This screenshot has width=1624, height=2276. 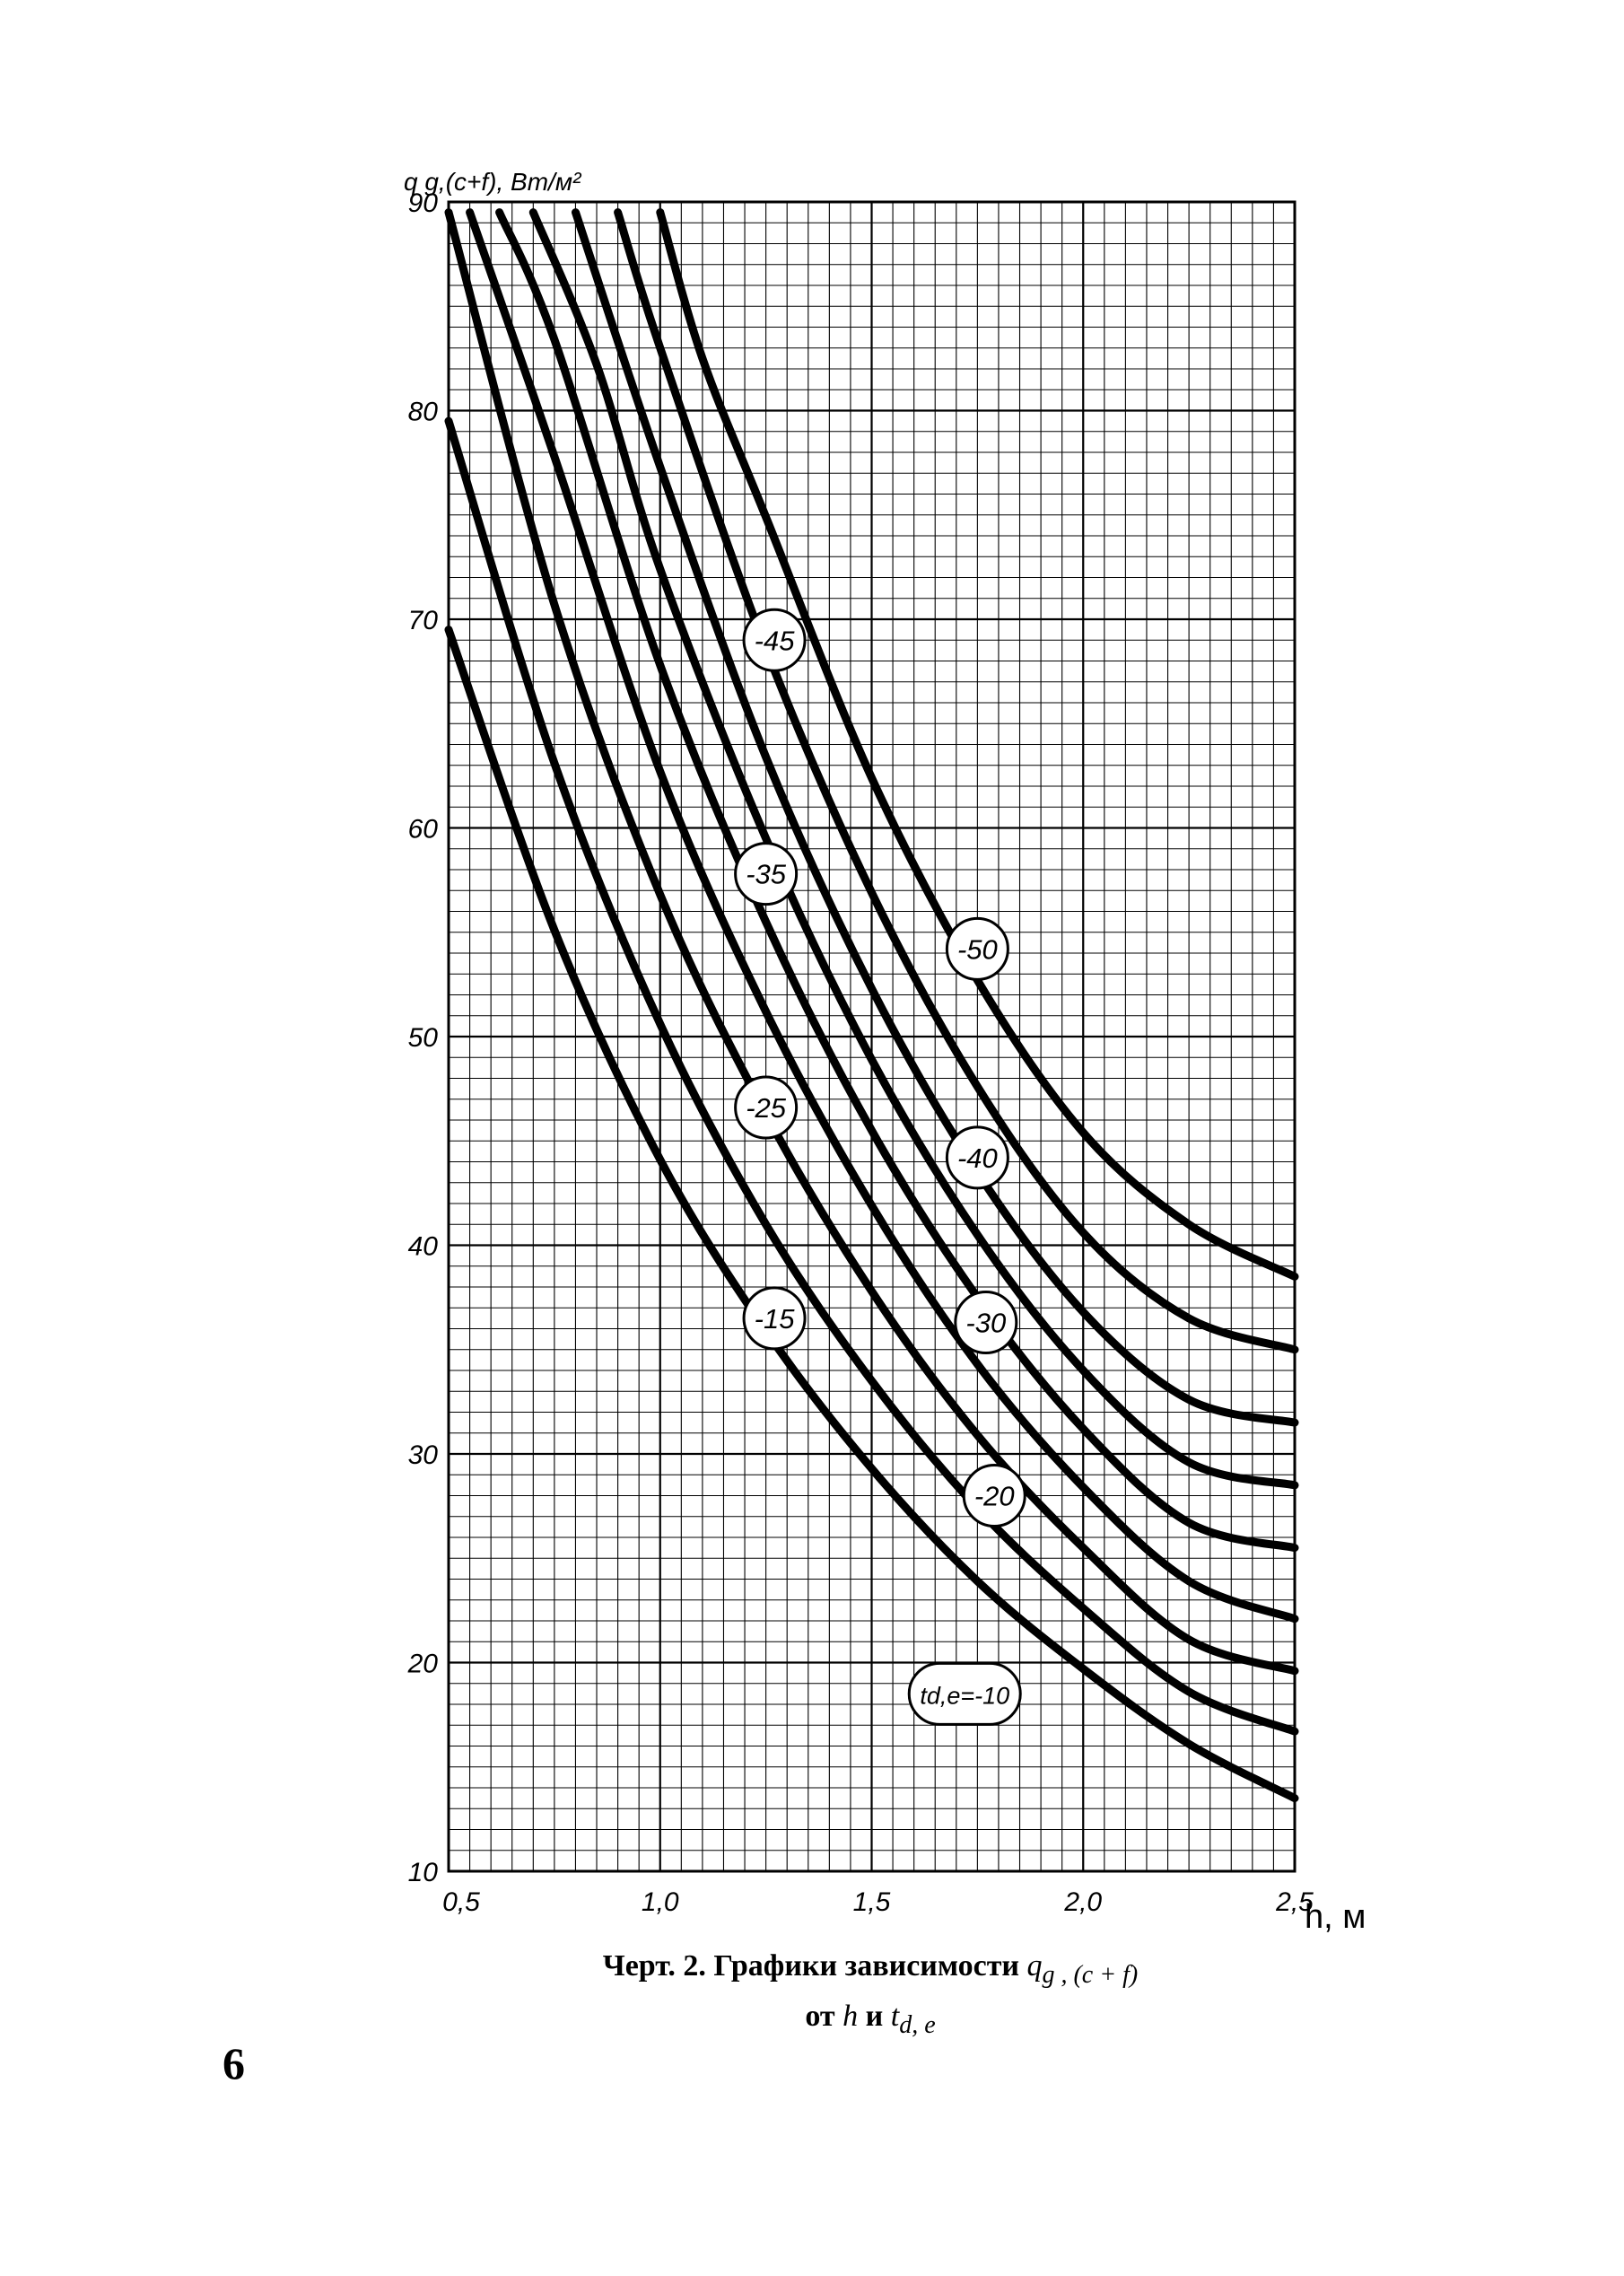 I want to click on curve-label-text: -20, so click(x=994, y=1496).